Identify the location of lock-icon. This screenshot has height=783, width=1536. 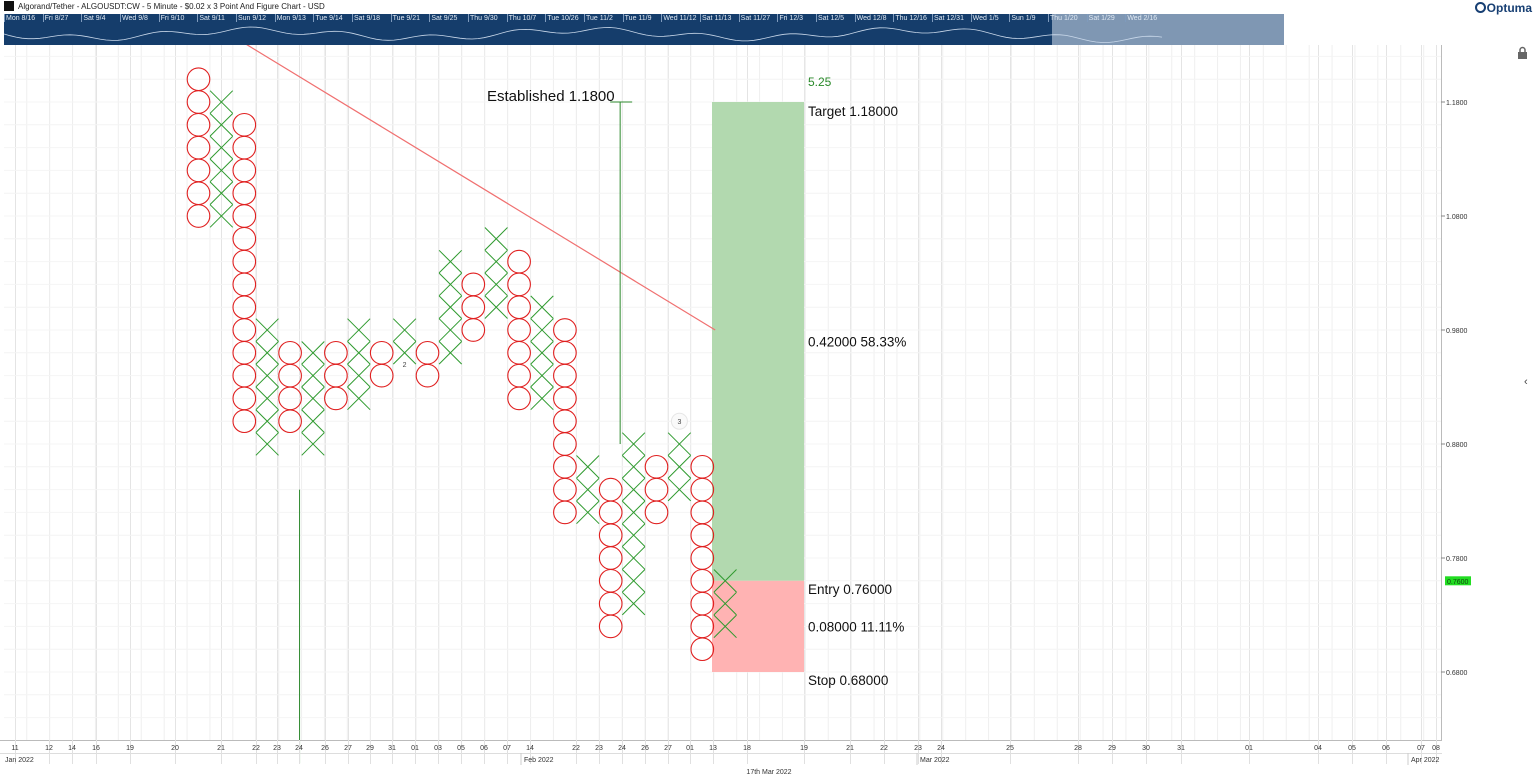
(1522, 53).